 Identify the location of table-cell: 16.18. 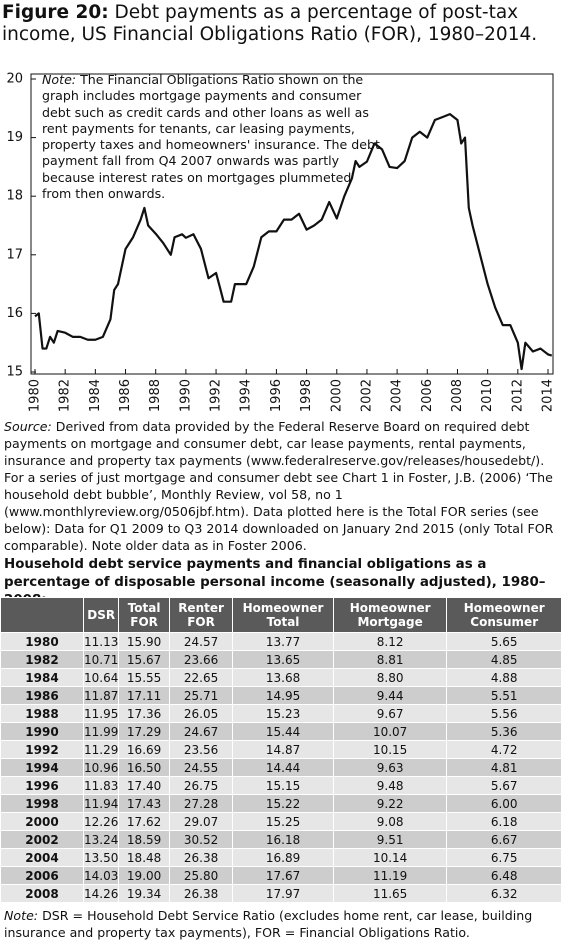
(283, 839).